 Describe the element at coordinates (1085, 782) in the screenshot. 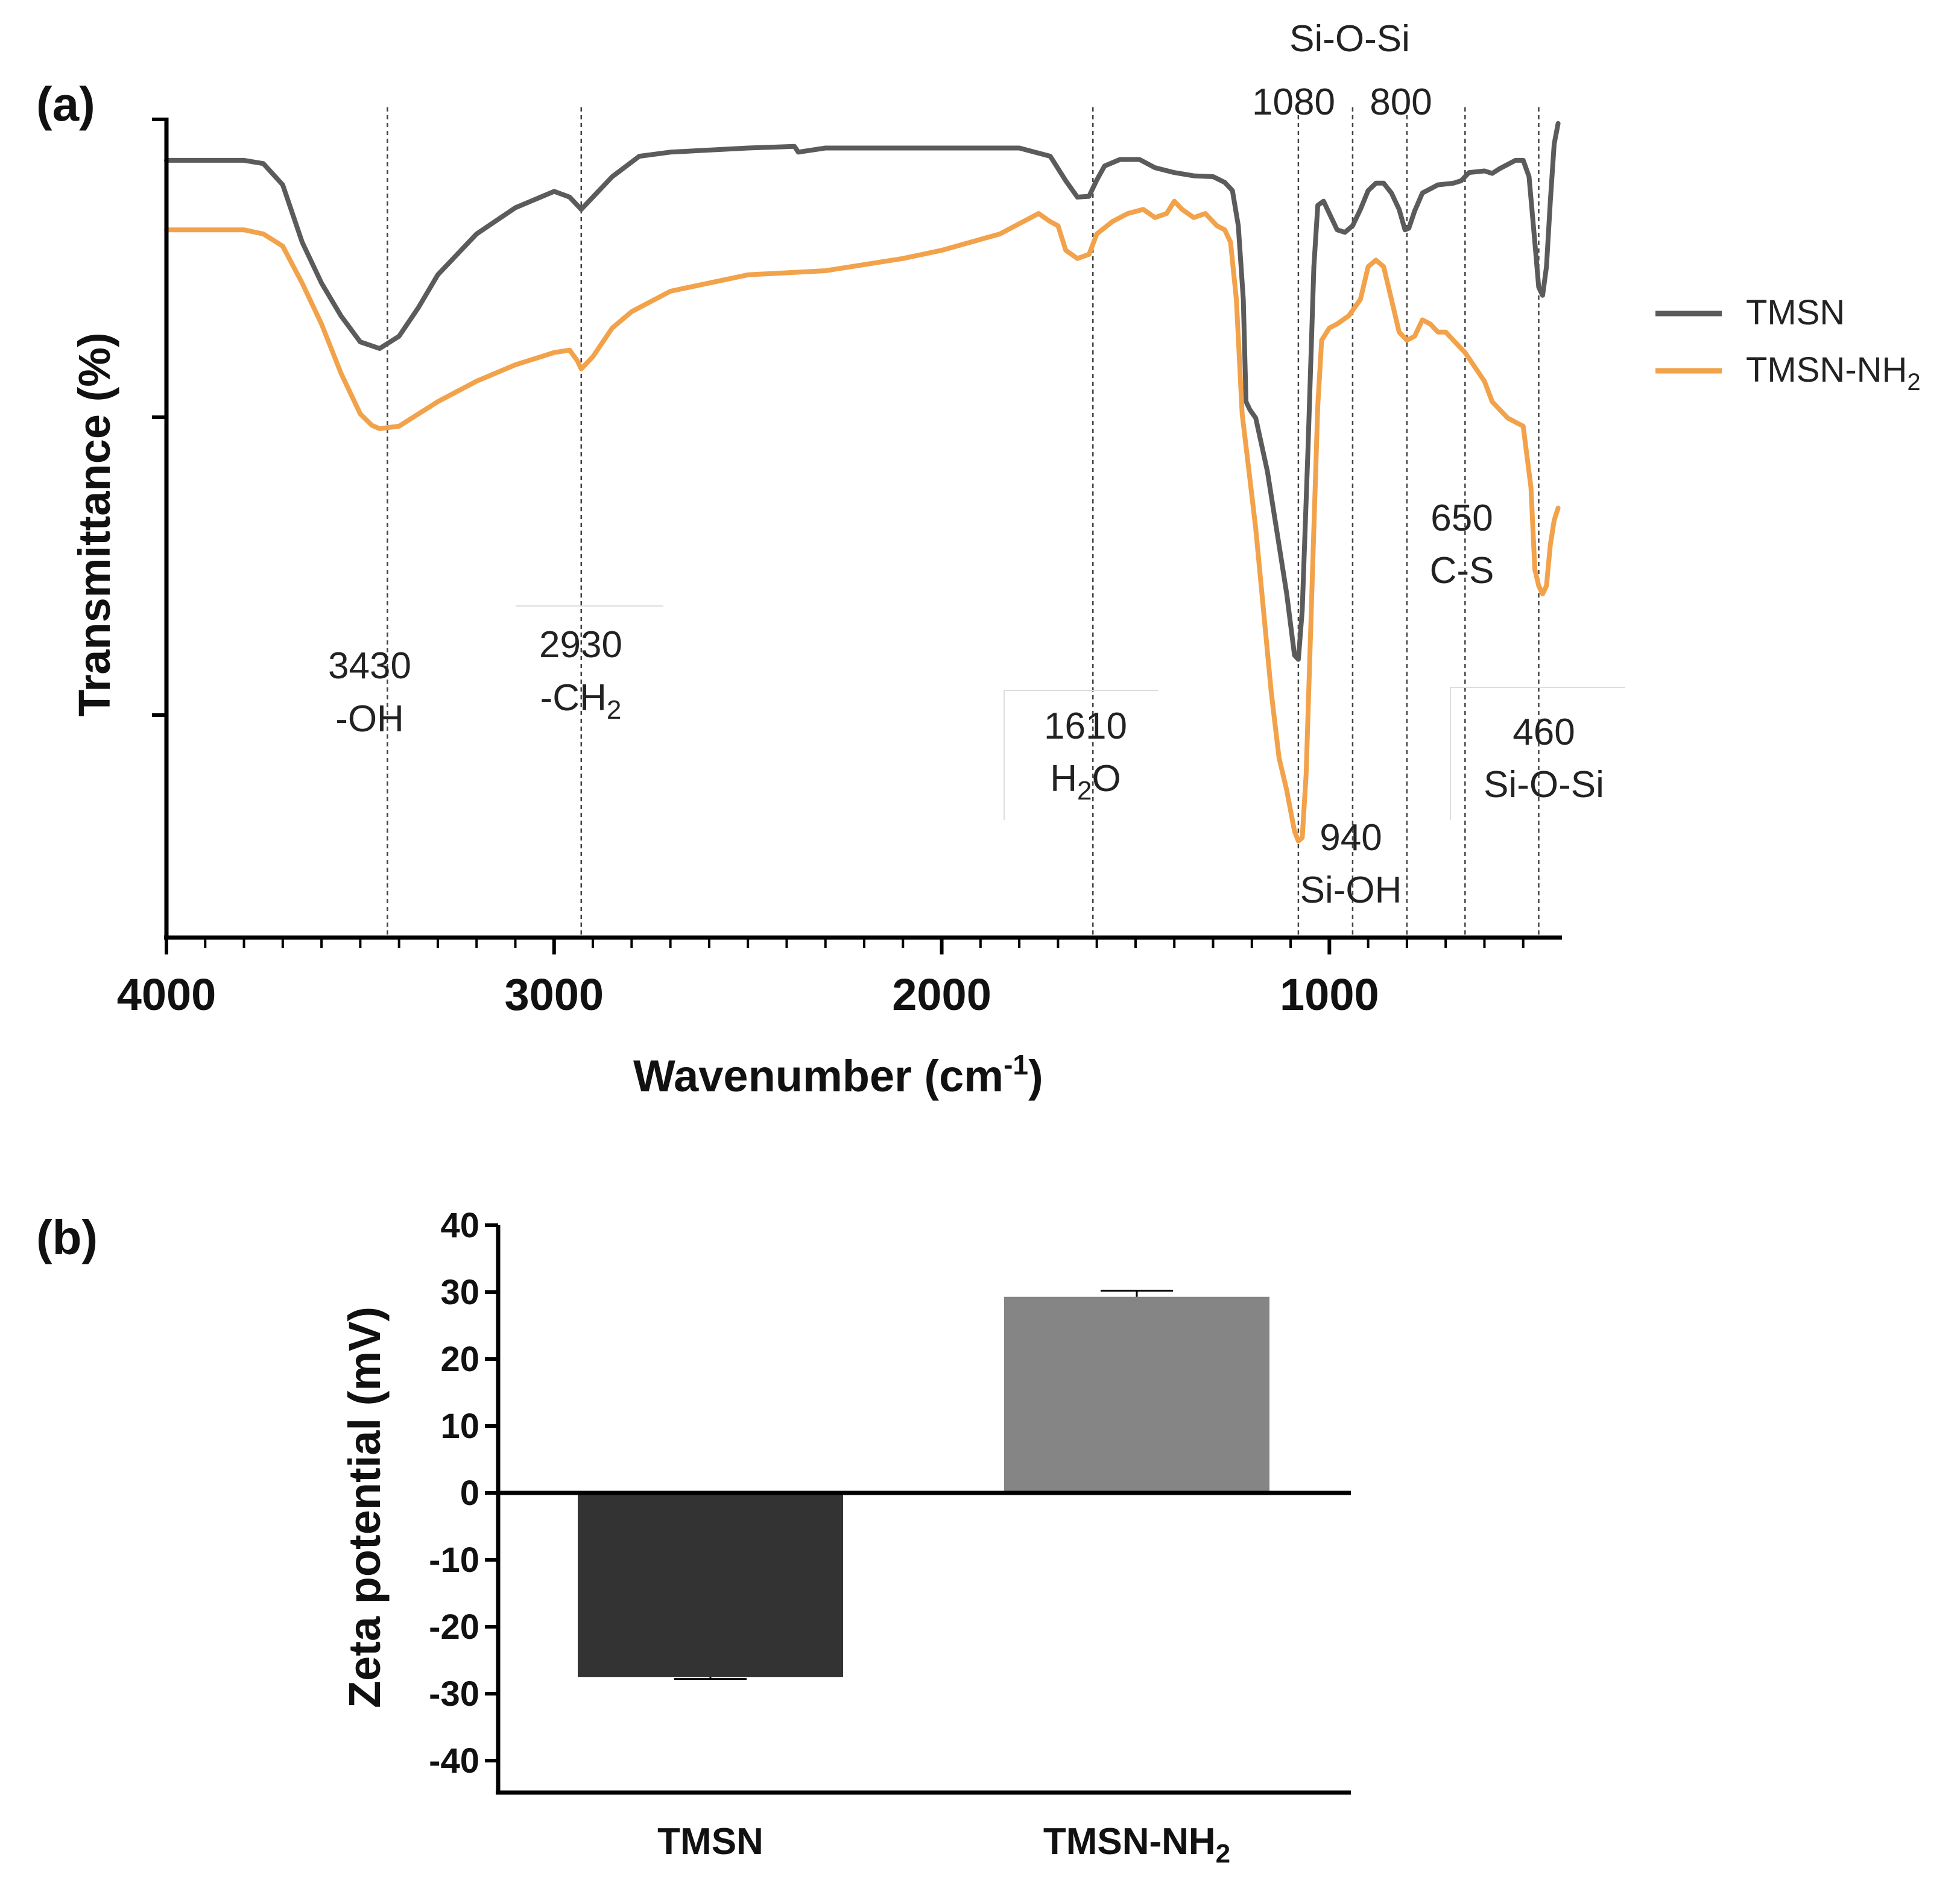

I see `annotation-1610-group: H2O` at that location.